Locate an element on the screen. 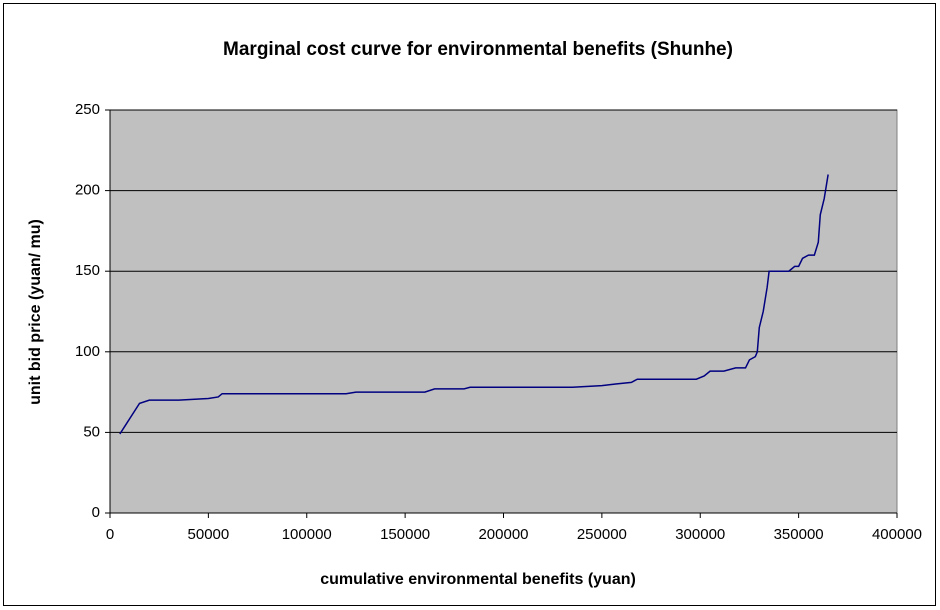 Image resolution: width=940 pixels, height=610 pixels. y-tick-label: 150 is located at coordinates (87, 270).